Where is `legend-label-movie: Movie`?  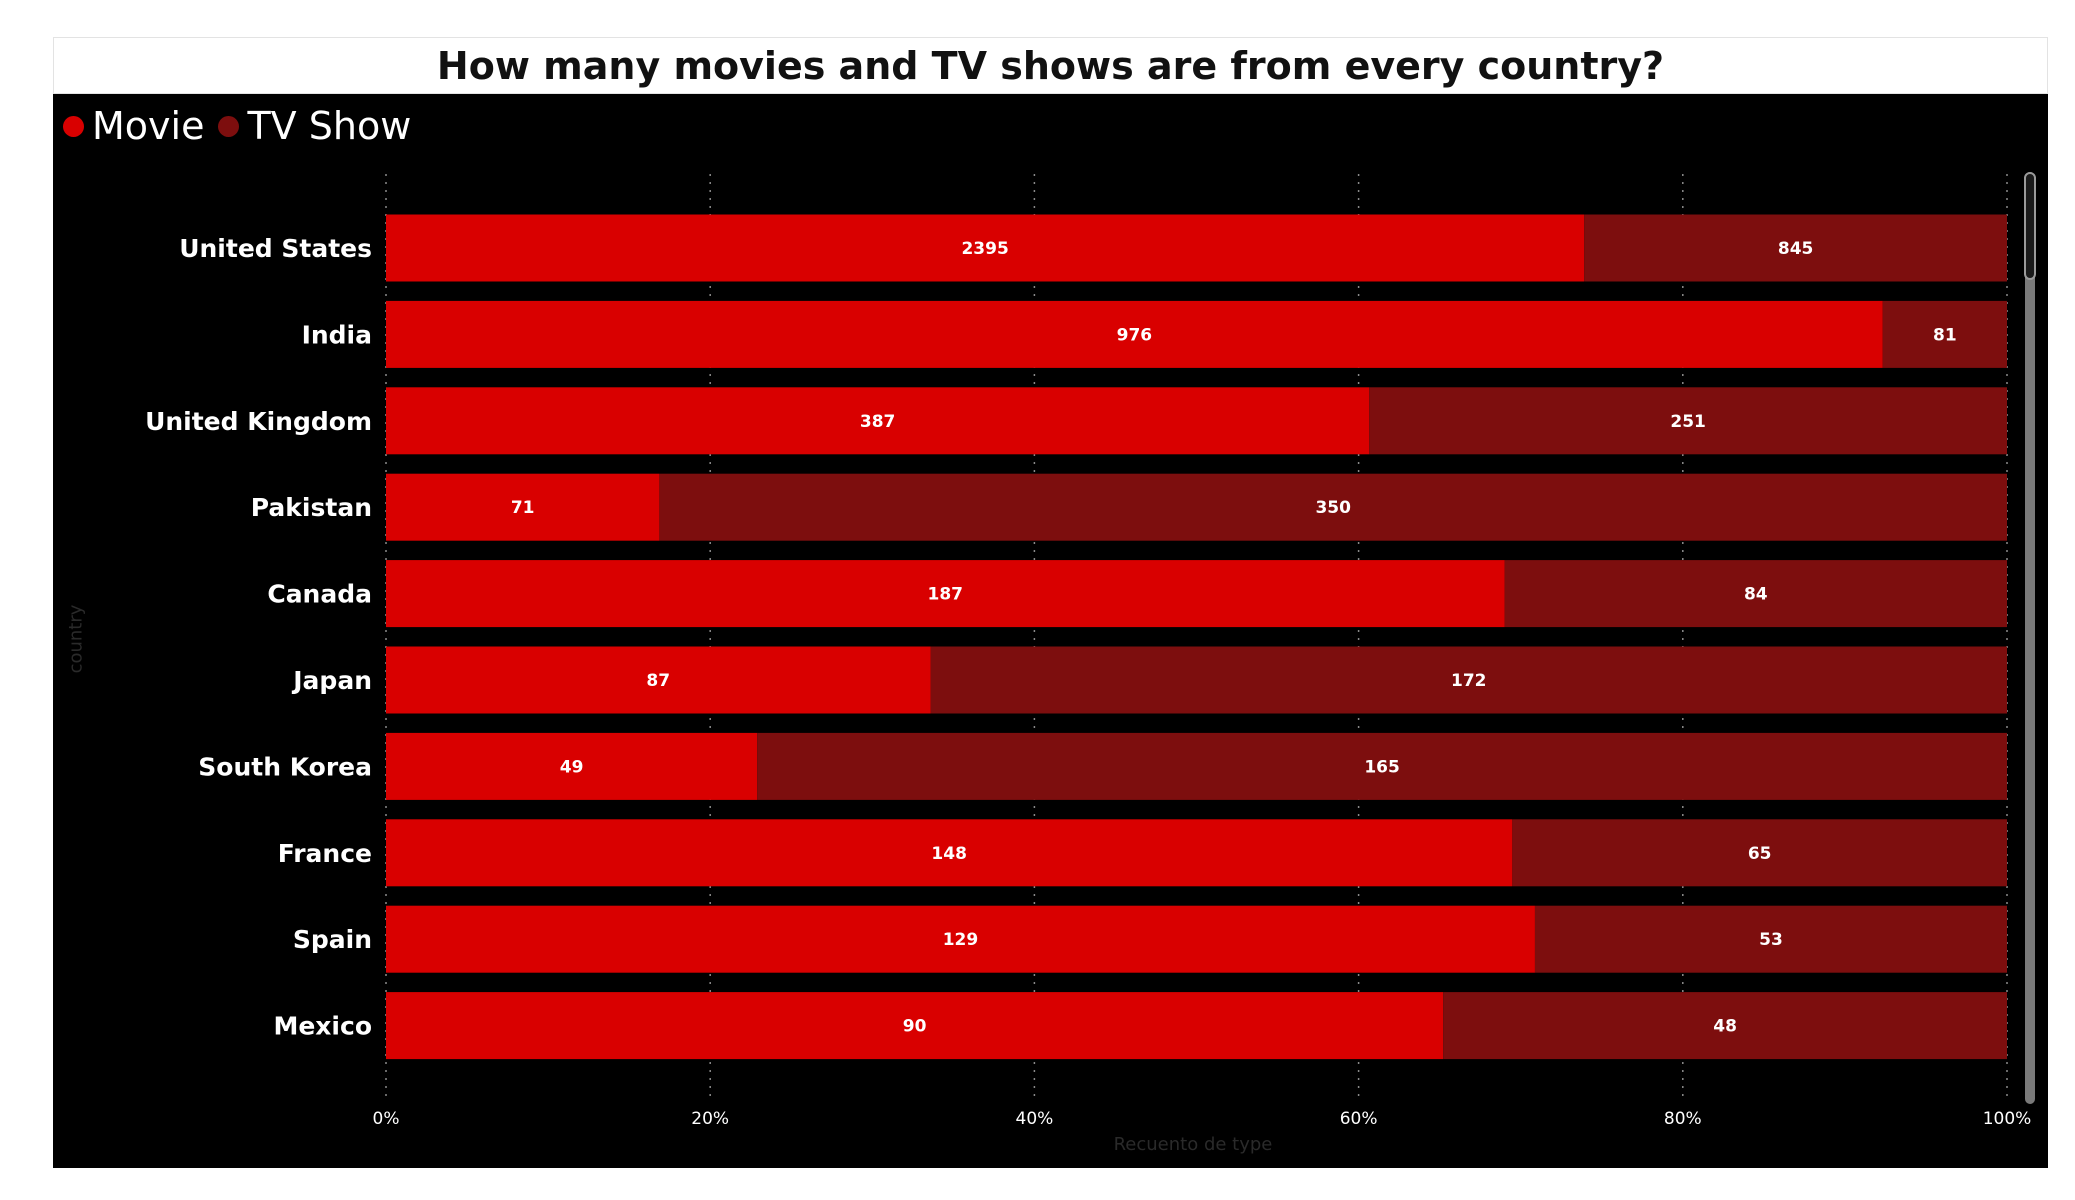
legend-label-movie: Movie is located at coordinates (148, 126).